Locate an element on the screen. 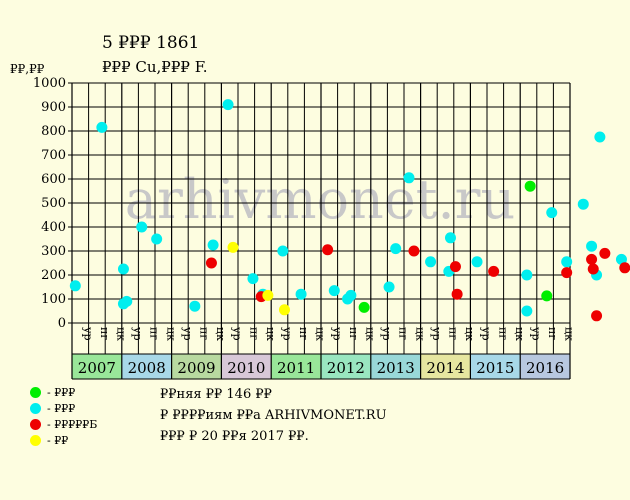  legend-label-0: - ₽₽₽ is located at coordinates (61, 392).